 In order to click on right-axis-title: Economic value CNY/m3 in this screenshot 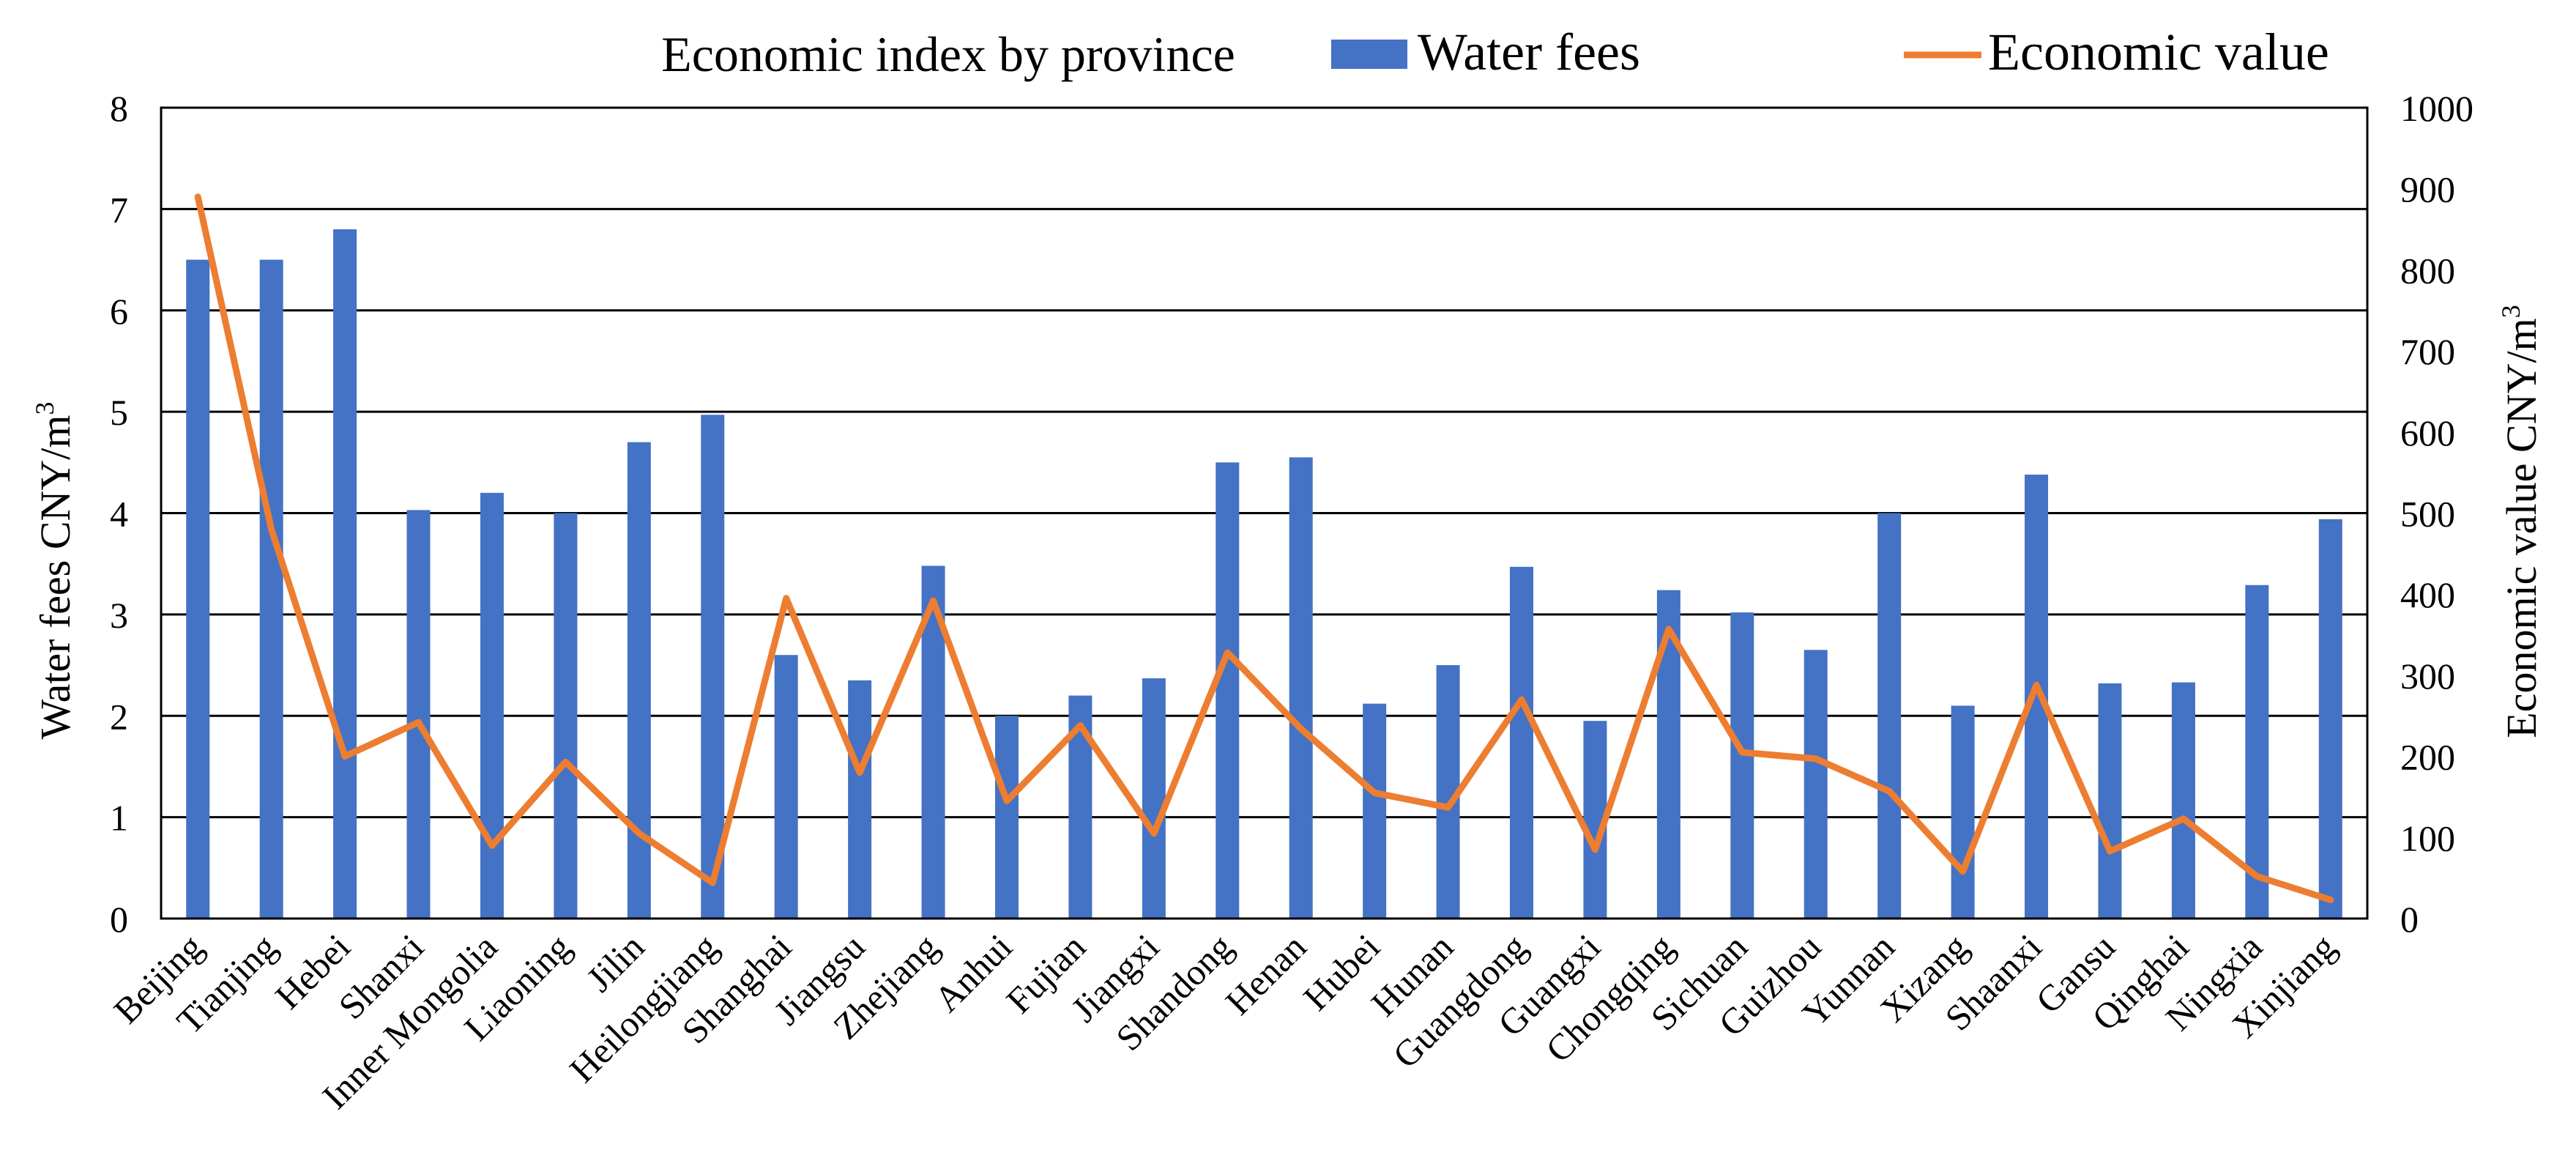, I will do `click(2520, 521)`.